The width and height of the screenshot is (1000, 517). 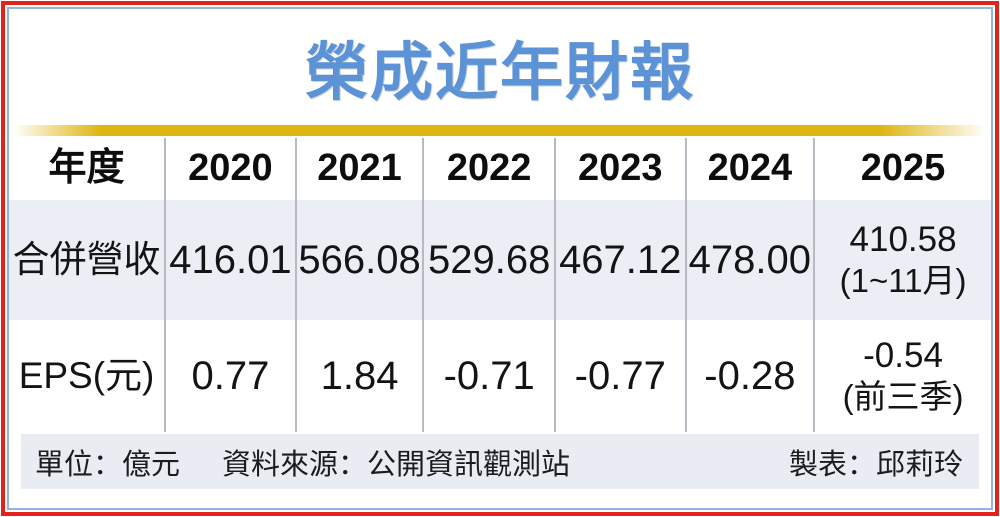 What do you see at coordinates (751, 260) in the screenshot?
I see `revenue-2024: 478.00` at bounding box center [751, 260].